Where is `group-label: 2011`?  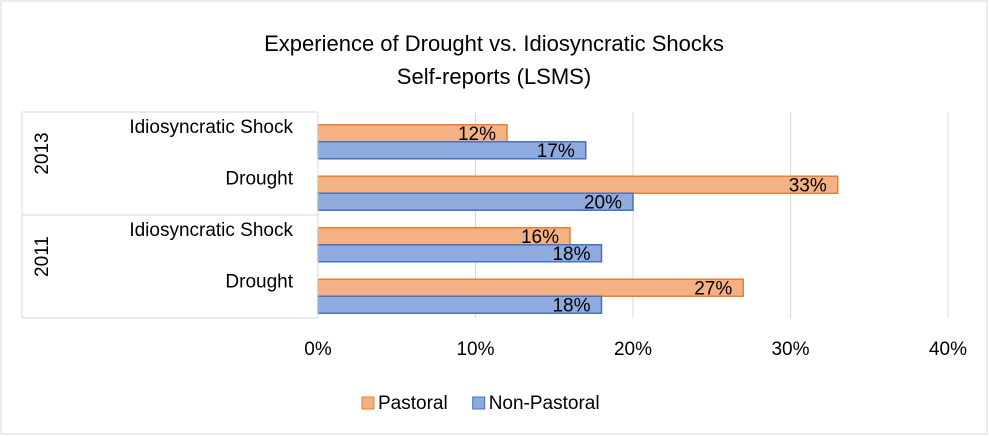 group-label: 2011 is located at coordinates (42, 256).